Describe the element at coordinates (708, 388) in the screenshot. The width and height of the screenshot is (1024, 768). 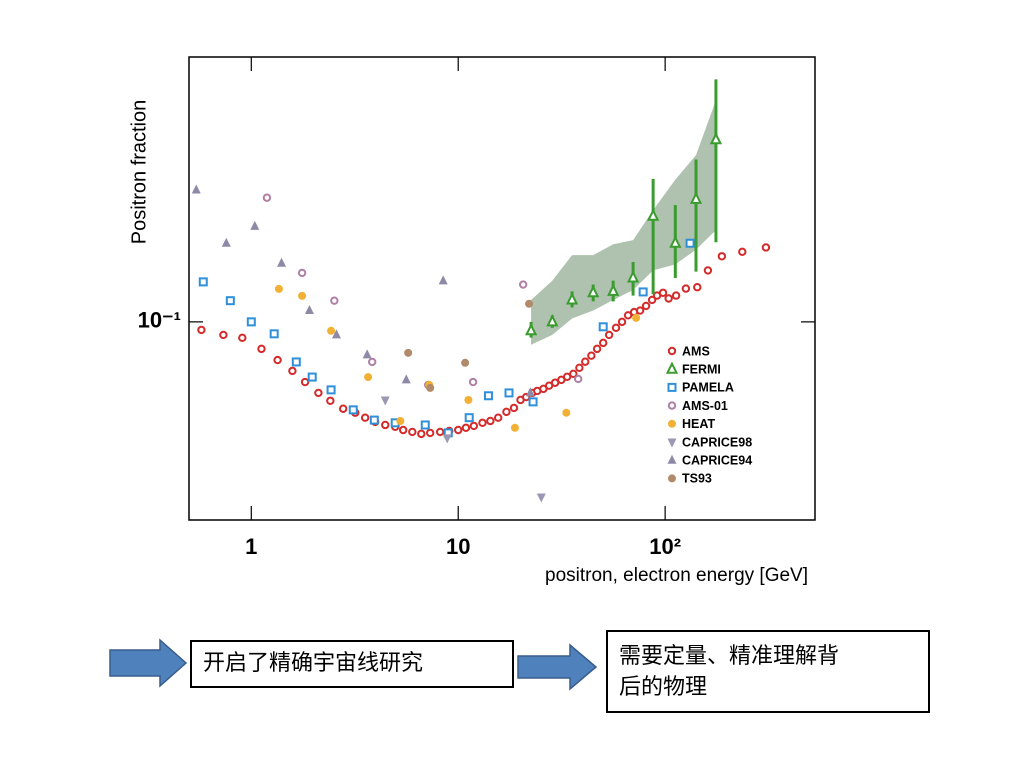
I see `legend-label: PAMELA` at that location.